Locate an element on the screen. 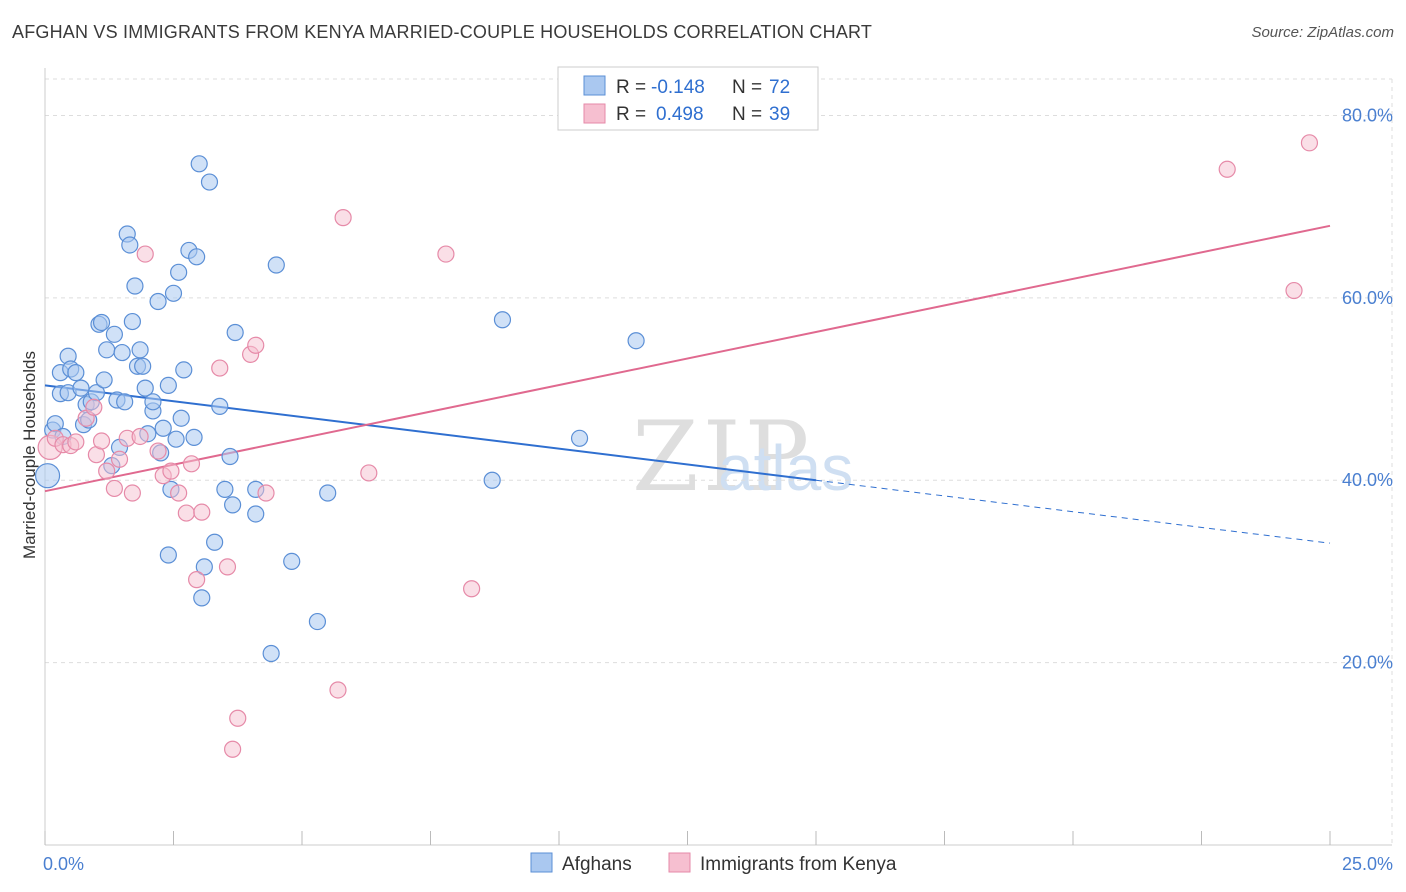 This screenshot has height=892, width=1406. y-tick-labels: 20.0% 40.0% 60.0% 80.0% is located at coordinates (1367, 388).